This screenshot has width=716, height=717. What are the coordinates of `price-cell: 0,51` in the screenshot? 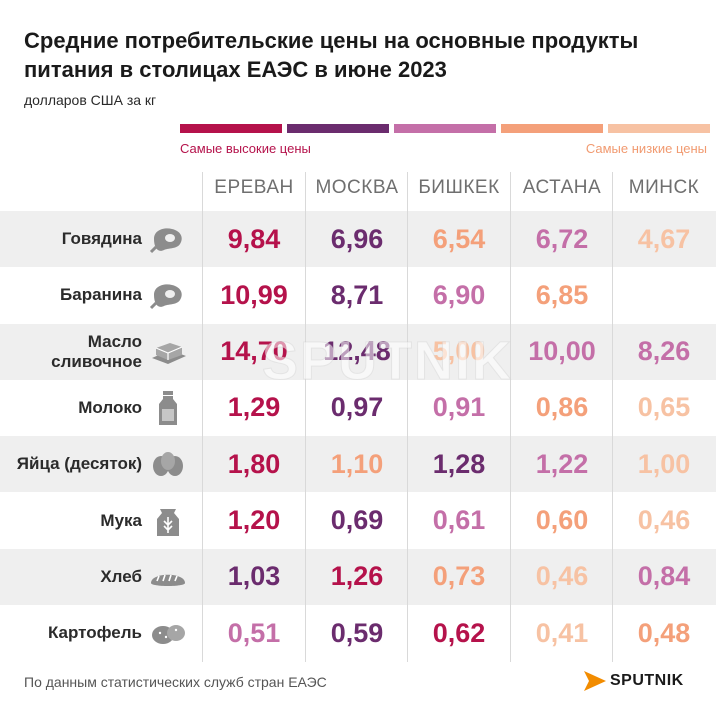 It's located at (254, 632).